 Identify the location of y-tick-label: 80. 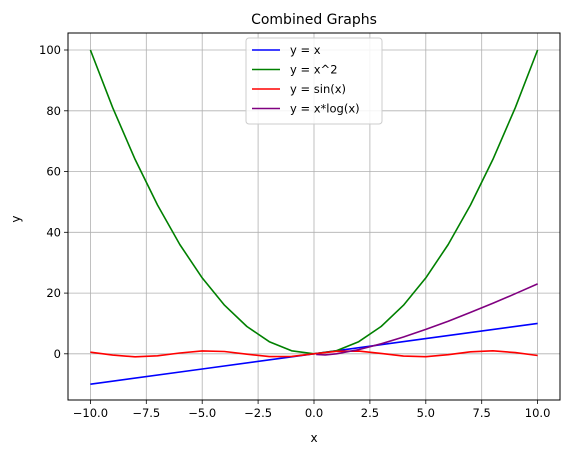
(53, 111).